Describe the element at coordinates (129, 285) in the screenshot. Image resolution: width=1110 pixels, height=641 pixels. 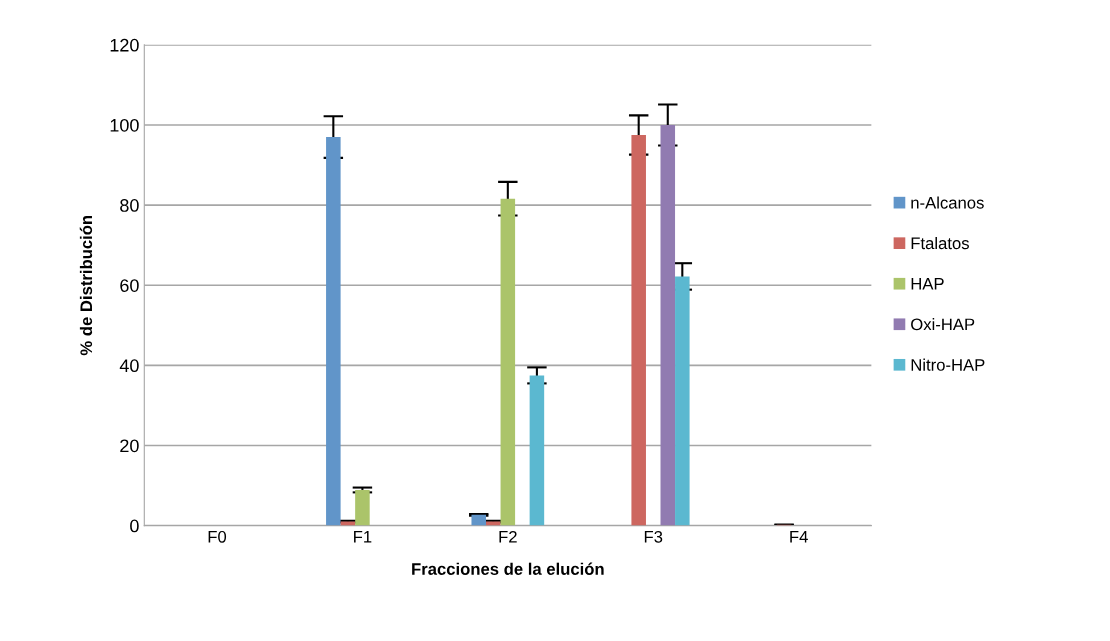
I see `y-tick-label: 60` at that location.